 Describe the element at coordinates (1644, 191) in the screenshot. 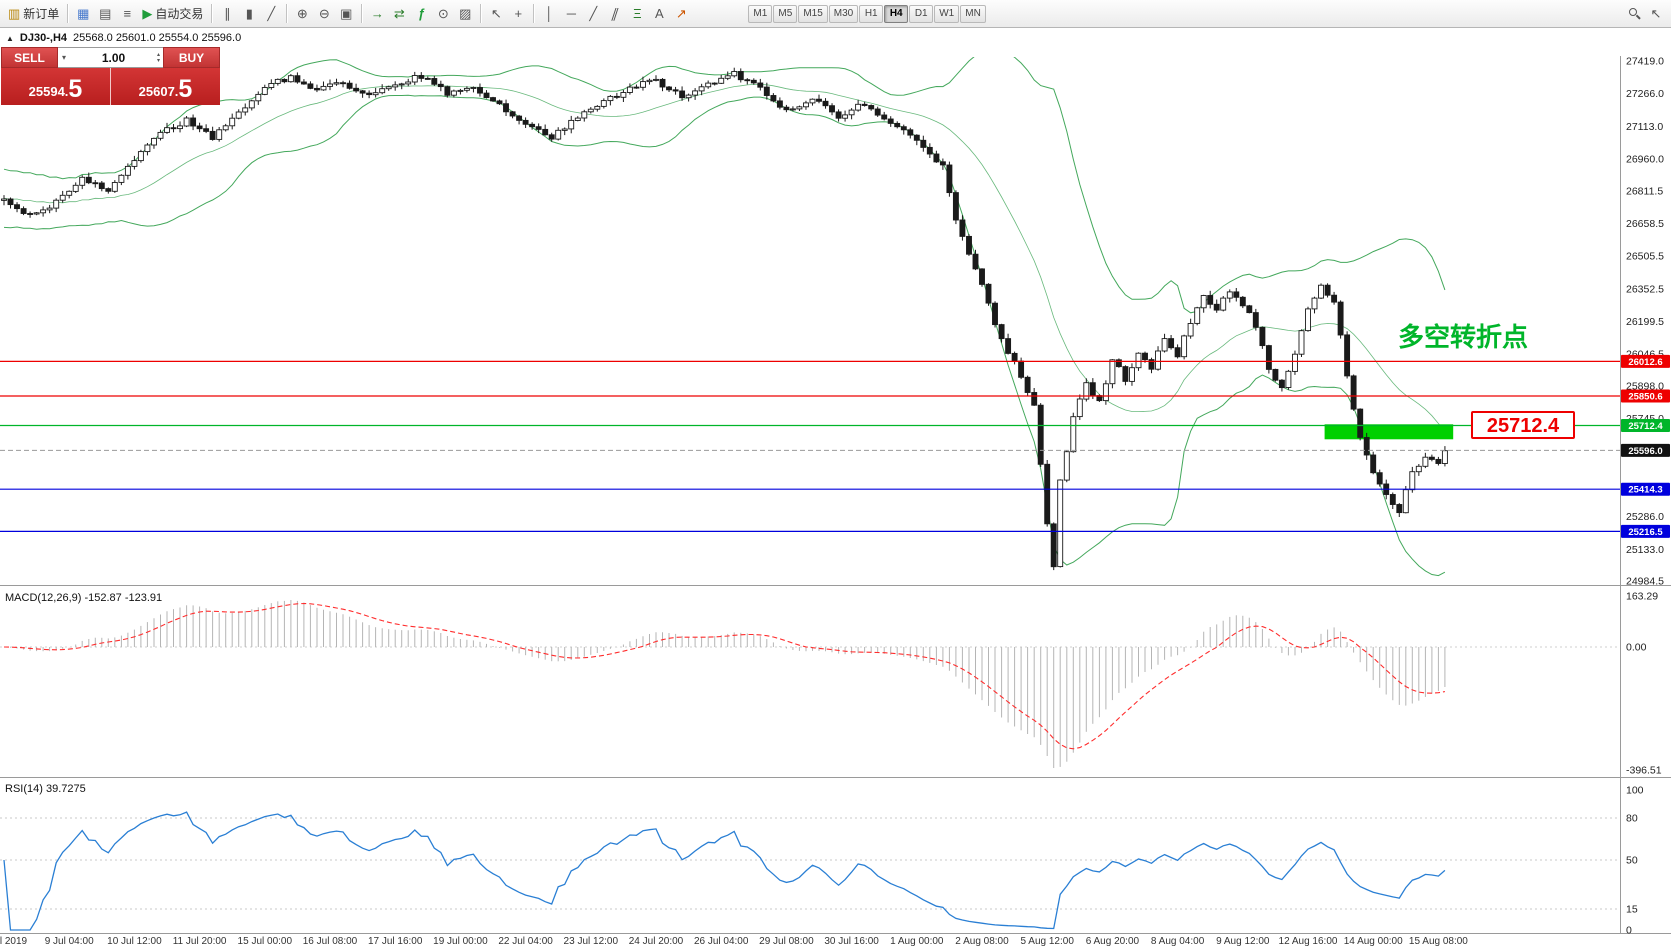

I see `price-axis-label: 26811.5` at that location.